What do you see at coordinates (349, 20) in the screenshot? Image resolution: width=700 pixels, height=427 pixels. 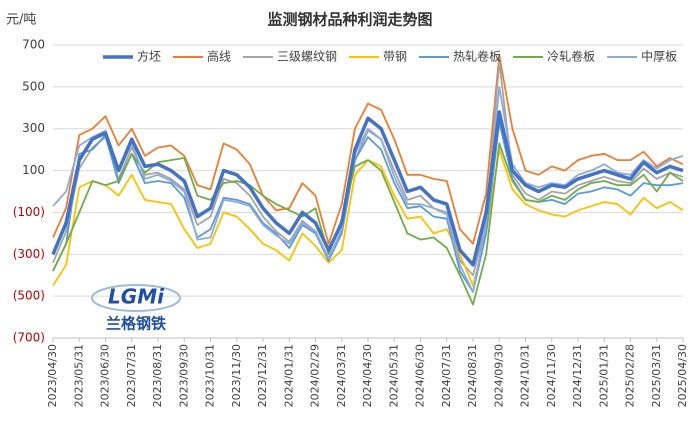 I see `chart-title: 监测钢材品种利润走势图` at bounding box center [349, 20].